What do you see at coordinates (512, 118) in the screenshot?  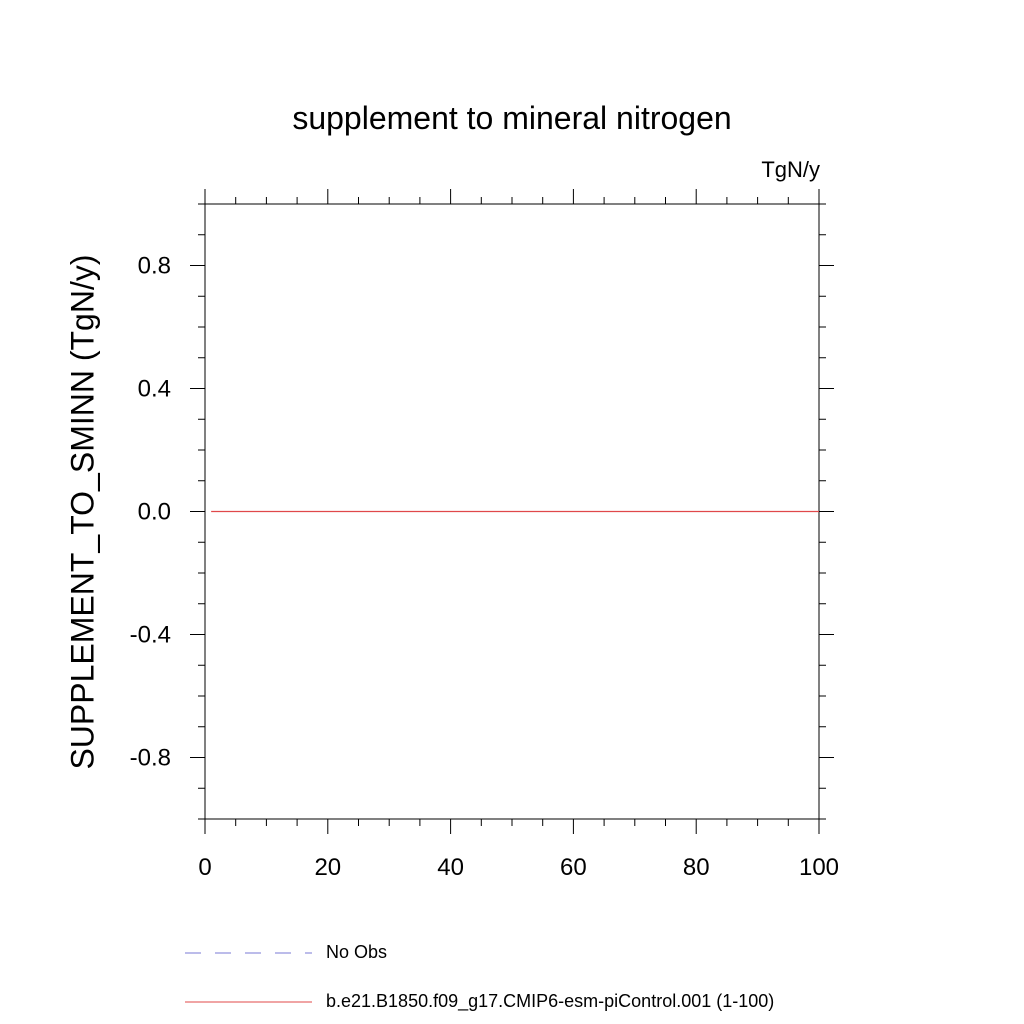 I see `chart-title: supplement to mineral nitrogen` at bounding box center [512, 118].